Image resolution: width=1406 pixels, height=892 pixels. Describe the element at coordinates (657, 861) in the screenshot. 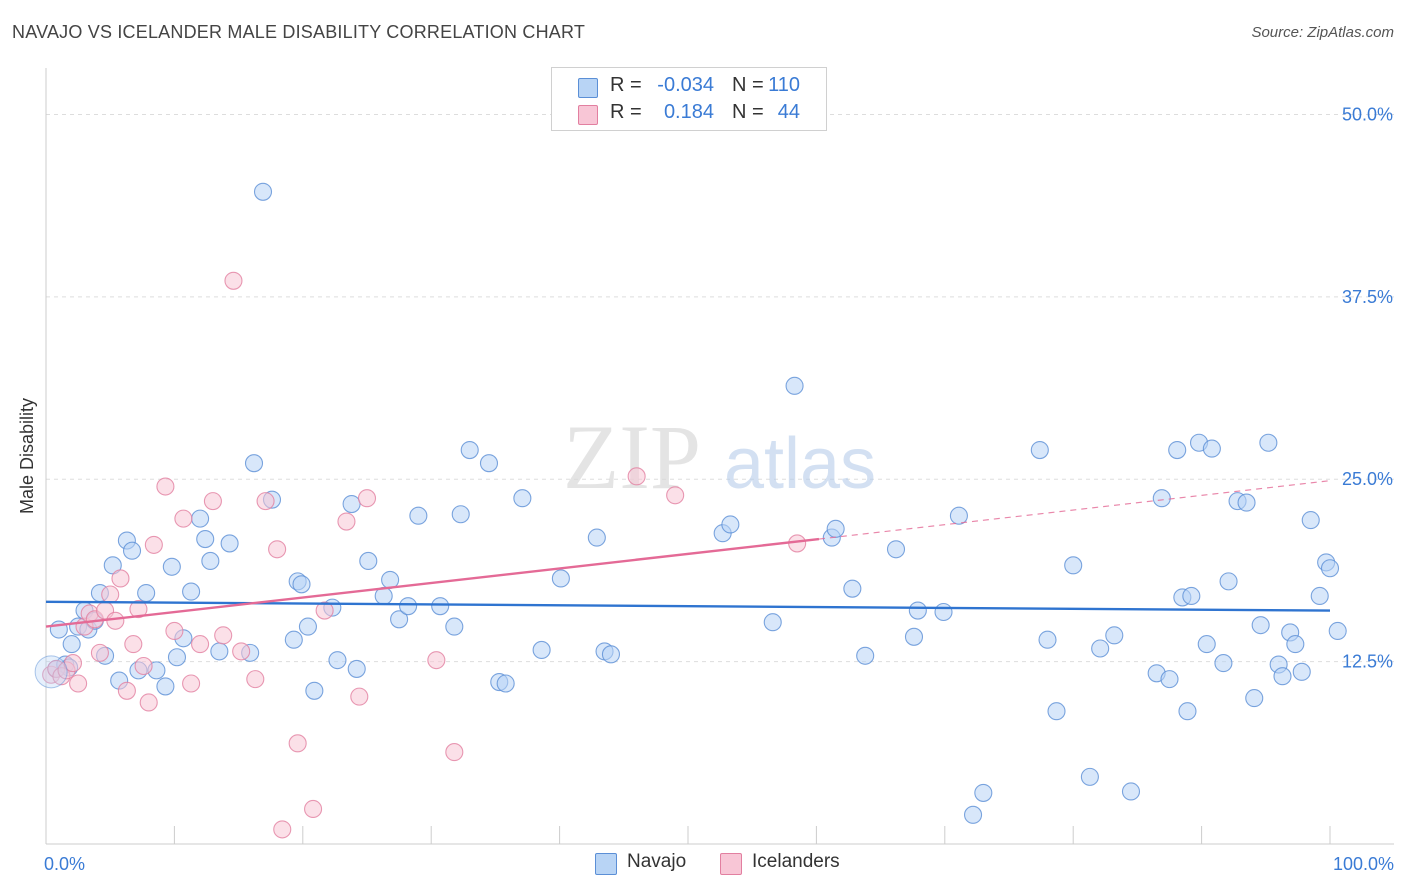

I see `bottom-navajo-label: Navajo` at that location.